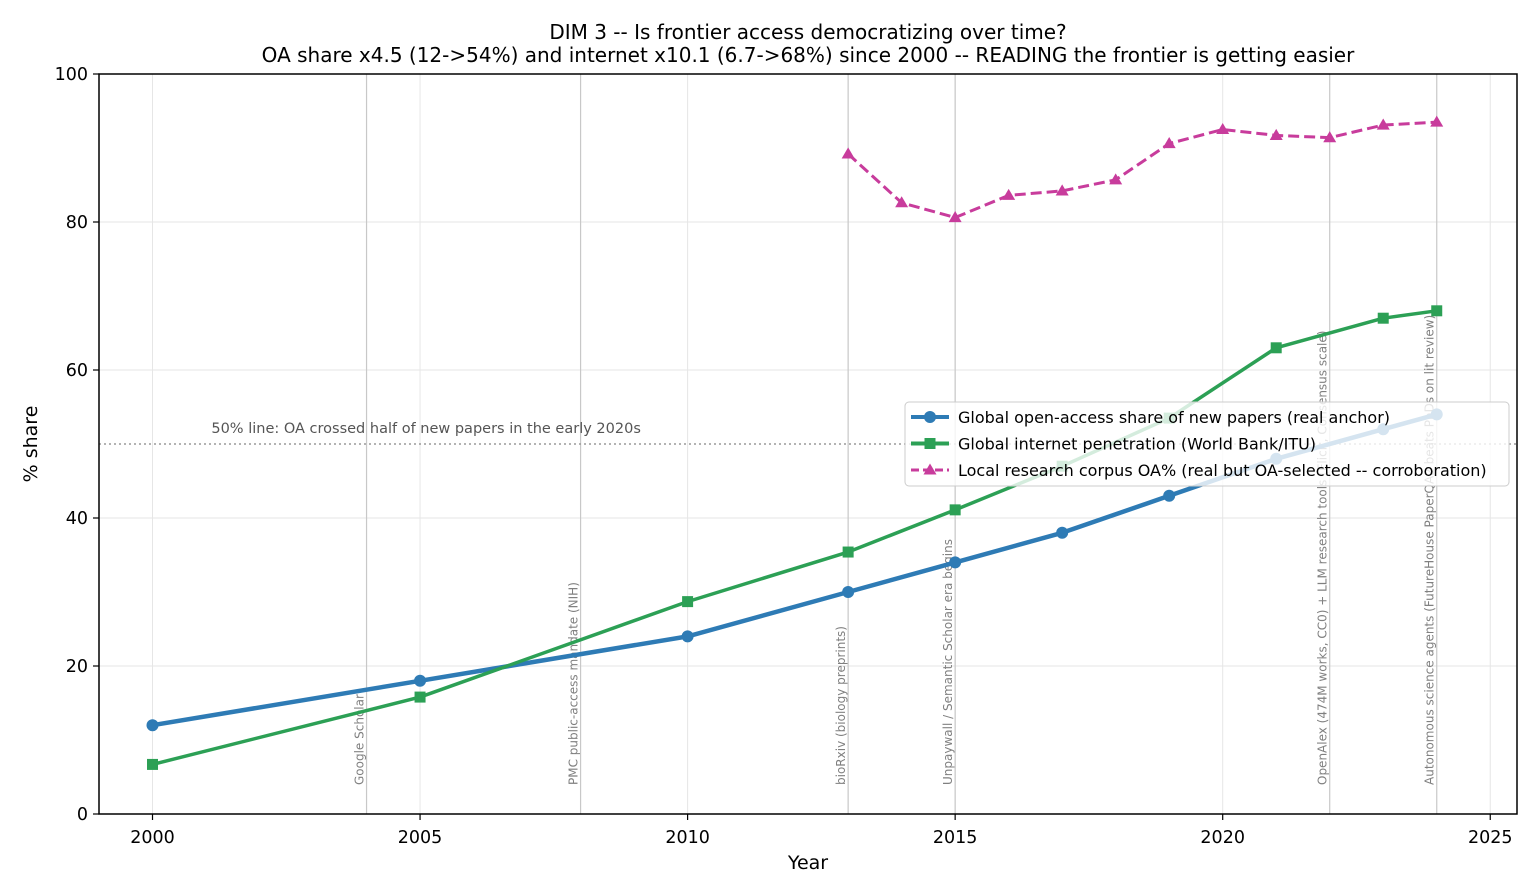 This screenshot has height=896, width=1540. Describe the element at coordinates (77, 371) in the screenshot. I see `y-tick-label: 60` at that location.